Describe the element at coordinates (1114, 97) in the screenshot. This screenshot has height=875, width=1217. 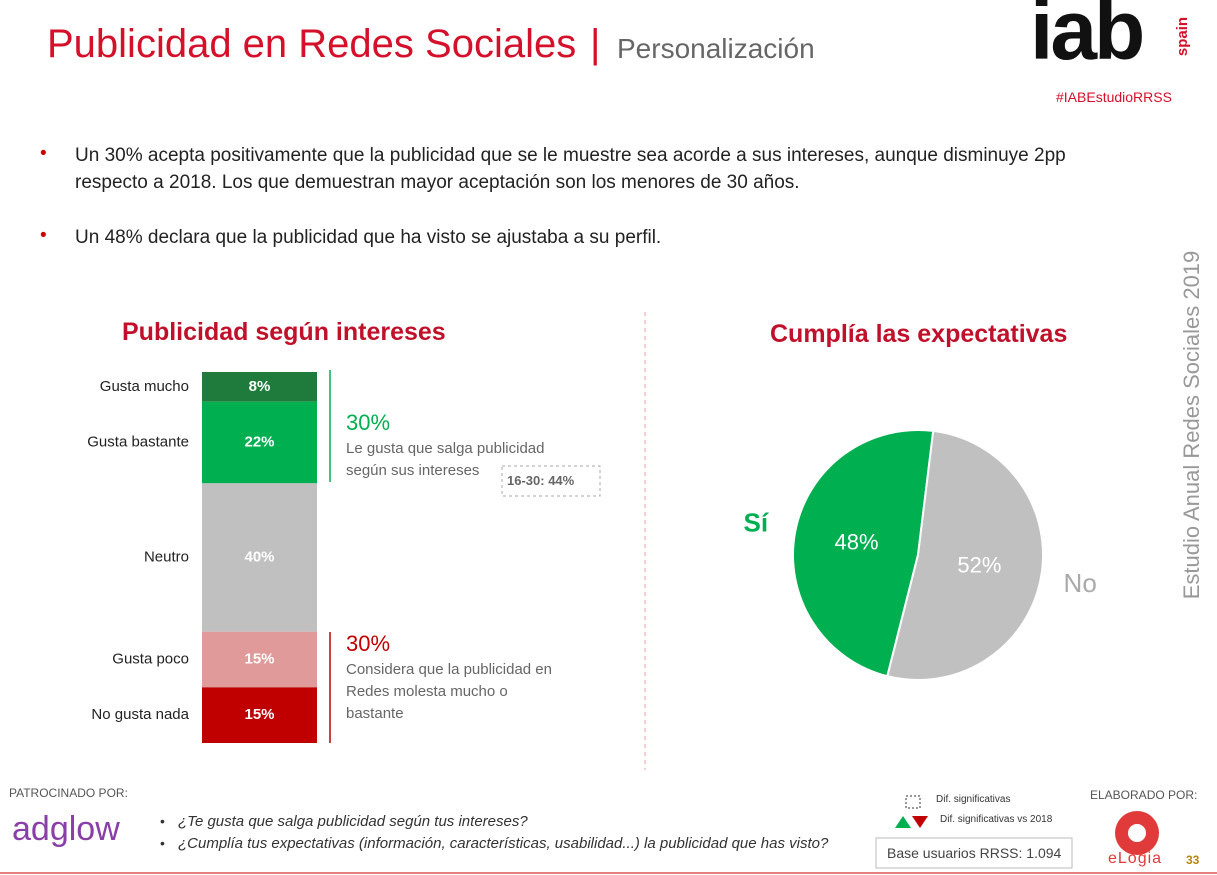
I see `hashtag: #IABEstudioRRSS` at that location.